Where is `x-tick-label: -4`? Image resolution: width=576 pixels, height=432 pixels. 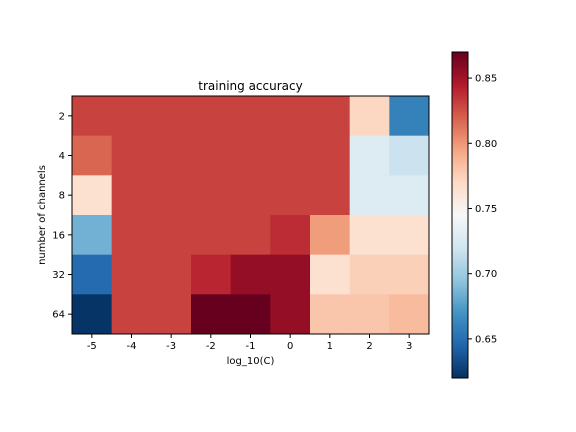 x-tick-label: -4 is located at coordinates (132, 346).